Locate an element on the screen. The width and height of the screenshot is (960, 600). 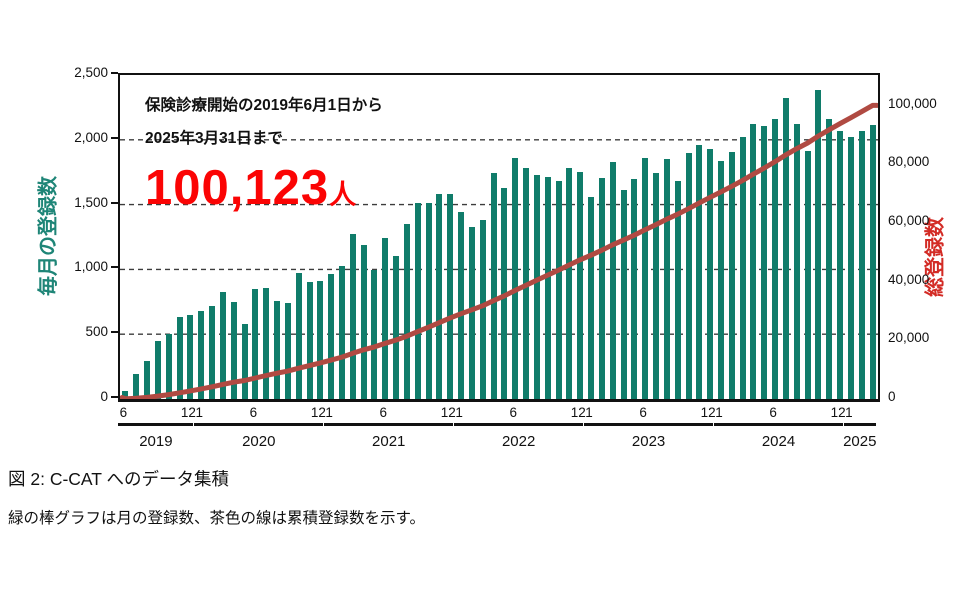
month-tick-6: 12 is located at coordinates (188, 412).